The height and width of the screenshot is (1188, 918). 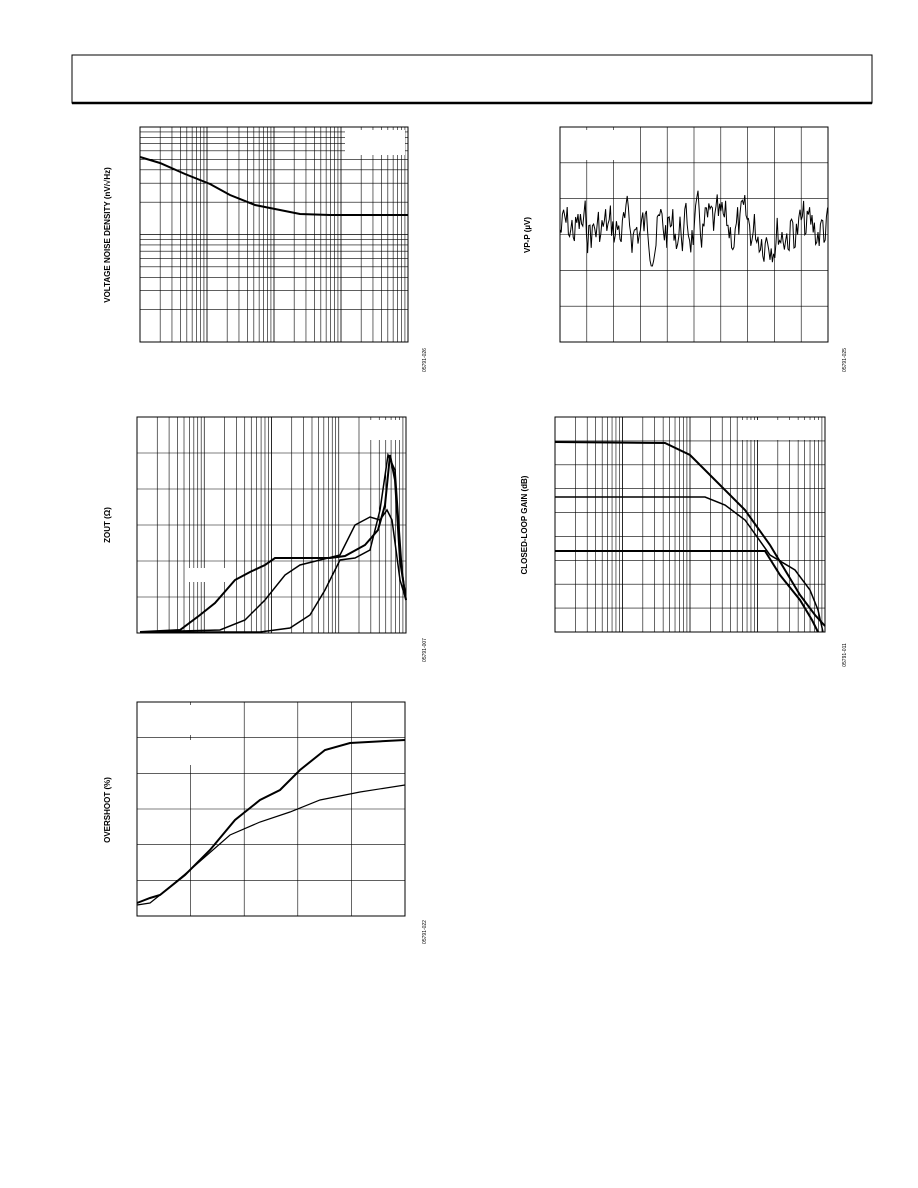 What do you see at coordinates (472, 79) in the screenshot?
I see `header-box` at bounding box center [472, 79].